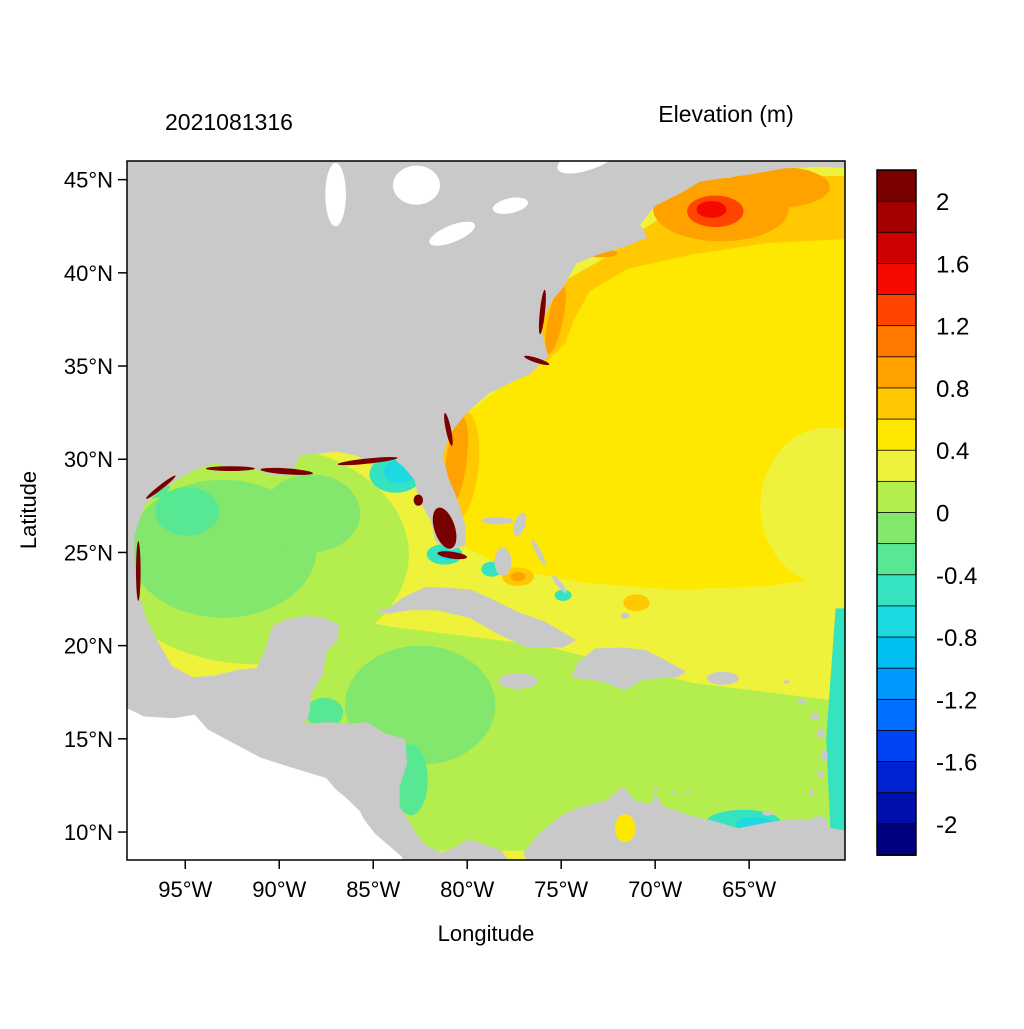  I want to click on right-edge-cyan, so click(844, 752).